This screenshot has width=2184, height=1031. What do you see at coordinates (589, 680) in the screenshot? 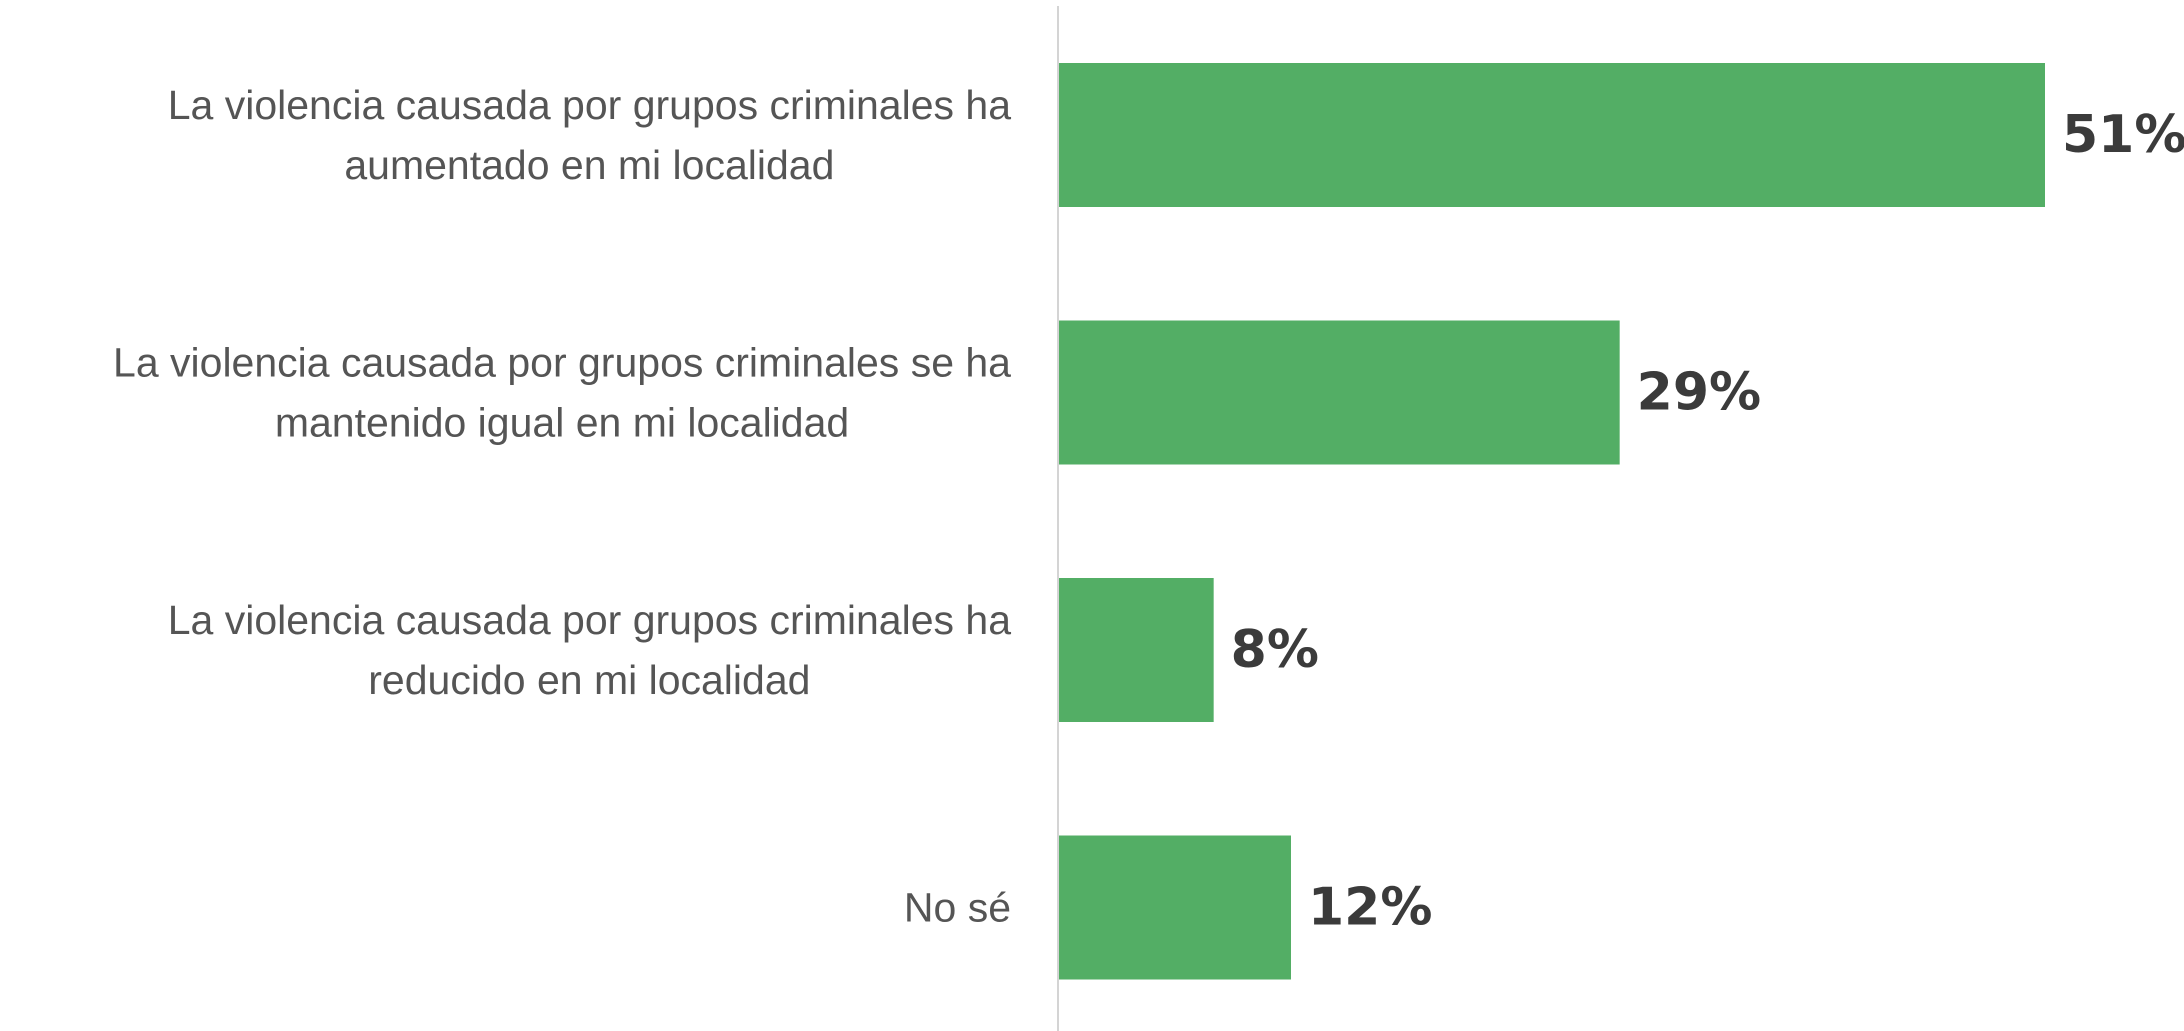
I see `category-label-2-line-1: reducido en mi localidad` at bounding box center [589, 680].